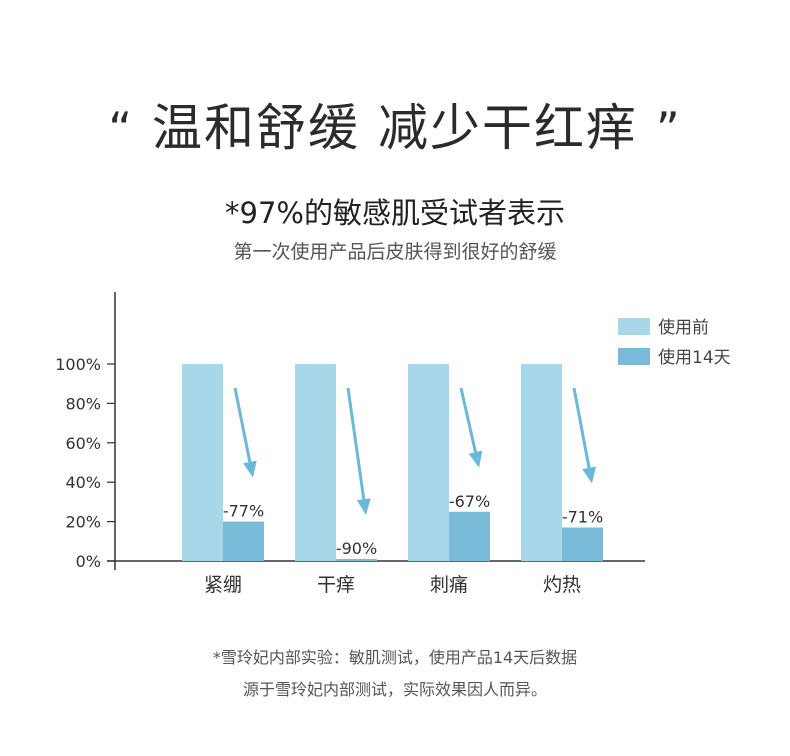 This screenshot has width=790, height=756. Describe the element at coordinates (395, 252) in the screenshot. I see `subtitle-secondary: 第一次使用产品后皮肤得到很好的舒缓` at that location.